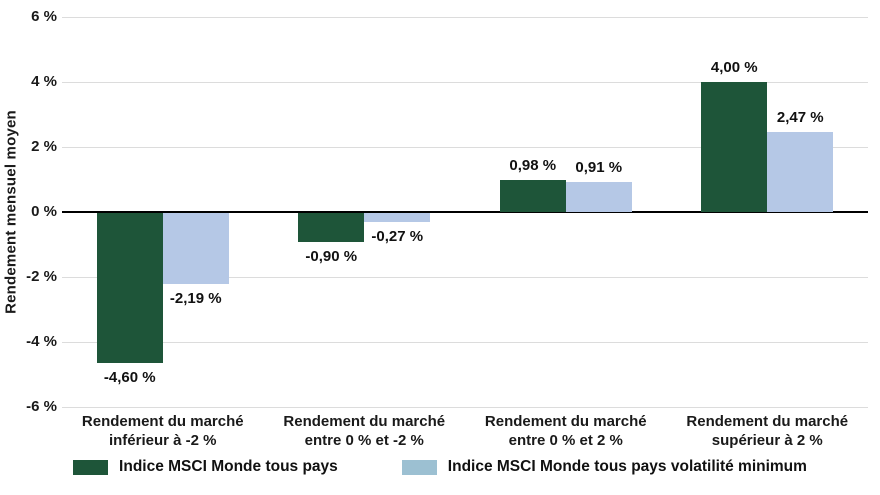 The height and width of the screenshot is (495, 880). Describe the element at coordinates (41, 406) in the screenshot. I see `y-tick-label: -6 %` at that location.